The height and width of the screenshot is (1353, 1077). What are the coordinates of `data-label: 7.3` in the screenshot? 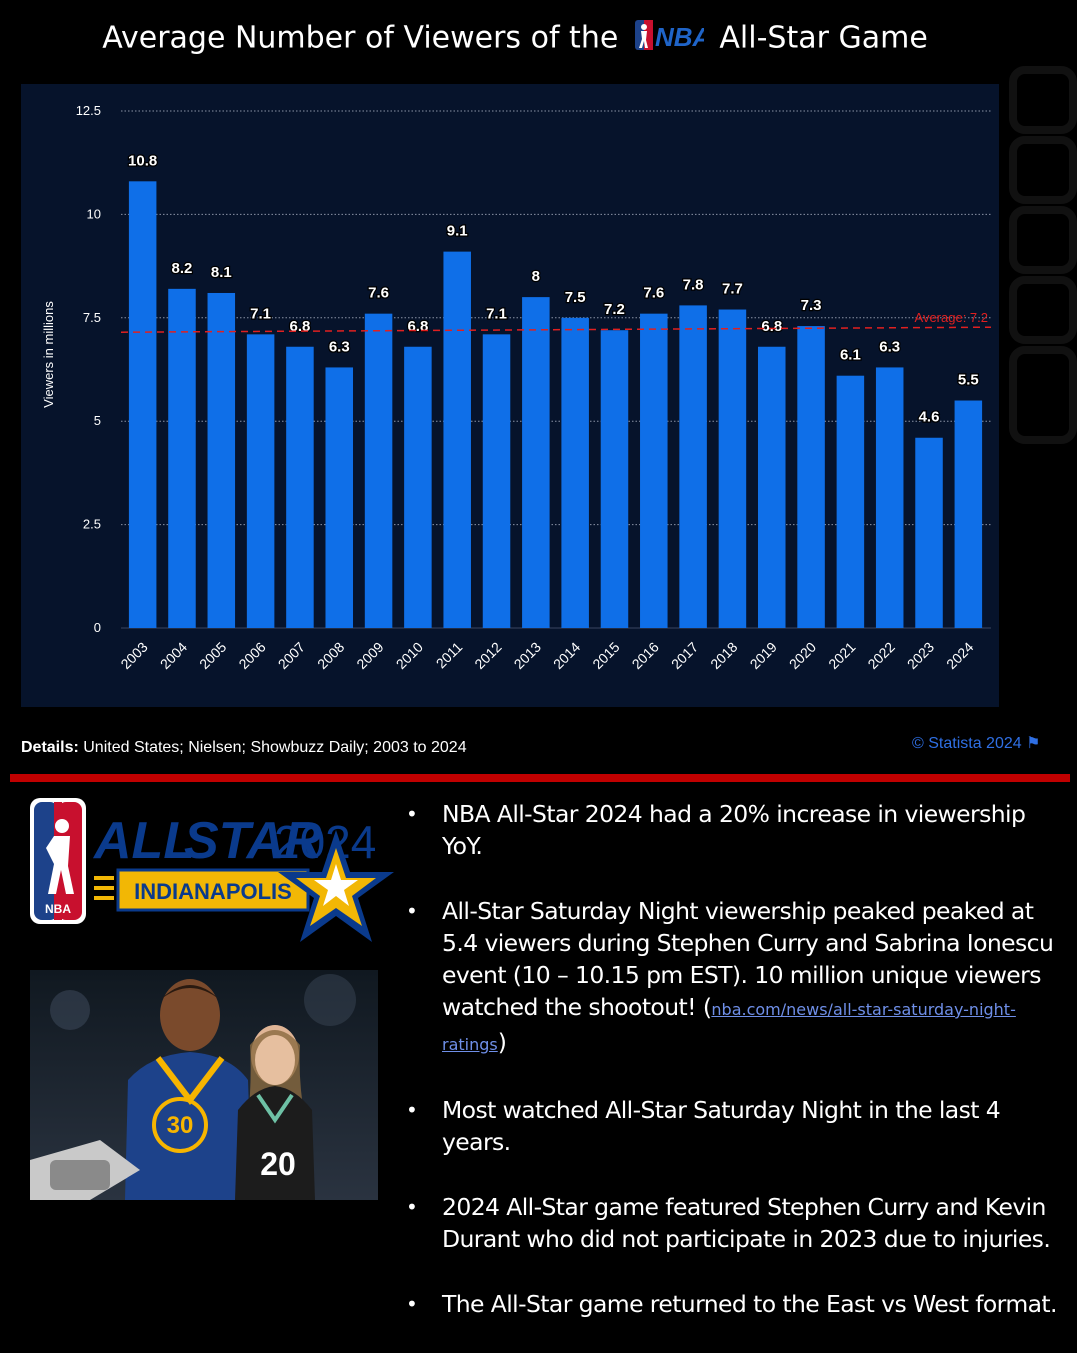 It's located at (811, 305).